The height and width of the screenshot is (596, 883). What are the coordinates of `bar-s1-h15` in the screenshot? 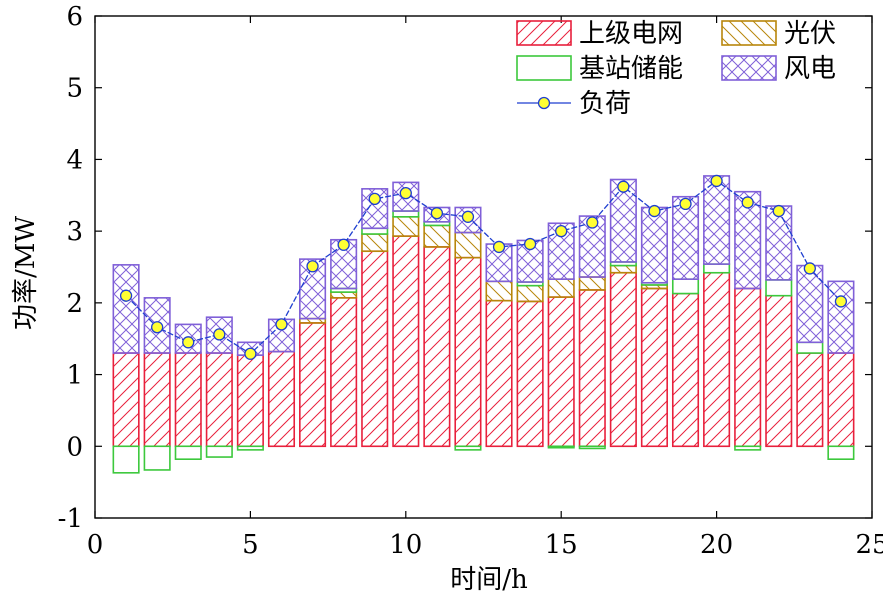 It's located at (561, 288).